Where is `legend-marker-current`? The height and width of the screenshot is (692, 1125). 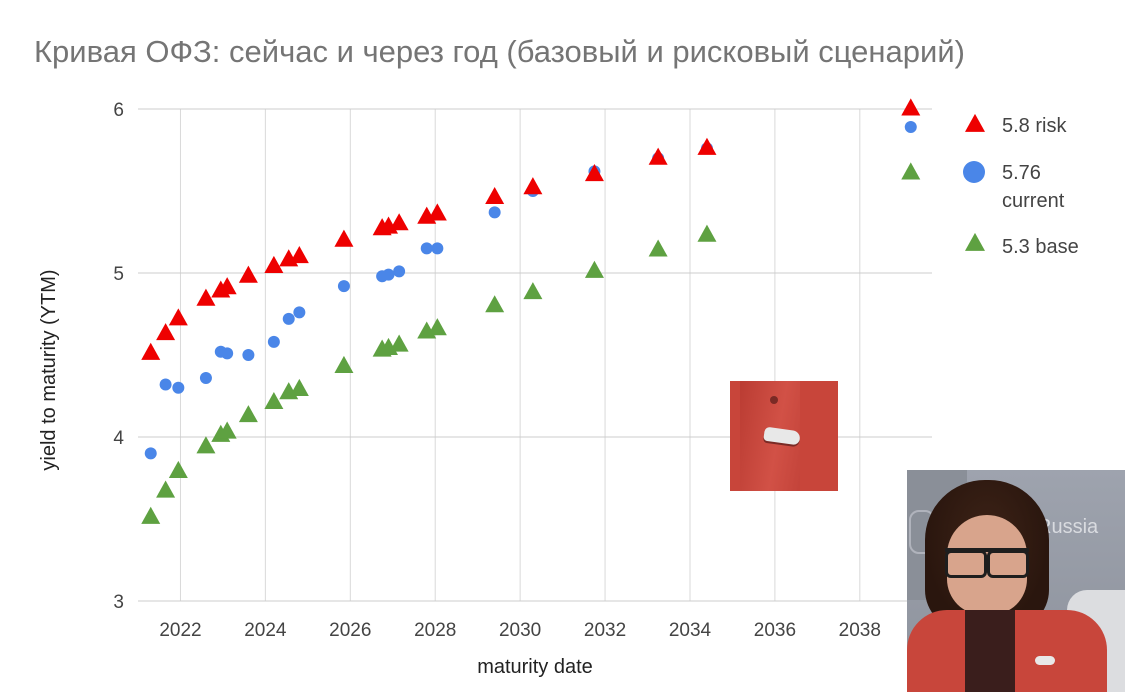 legend-marker-current is located at coordinates (974, 172).